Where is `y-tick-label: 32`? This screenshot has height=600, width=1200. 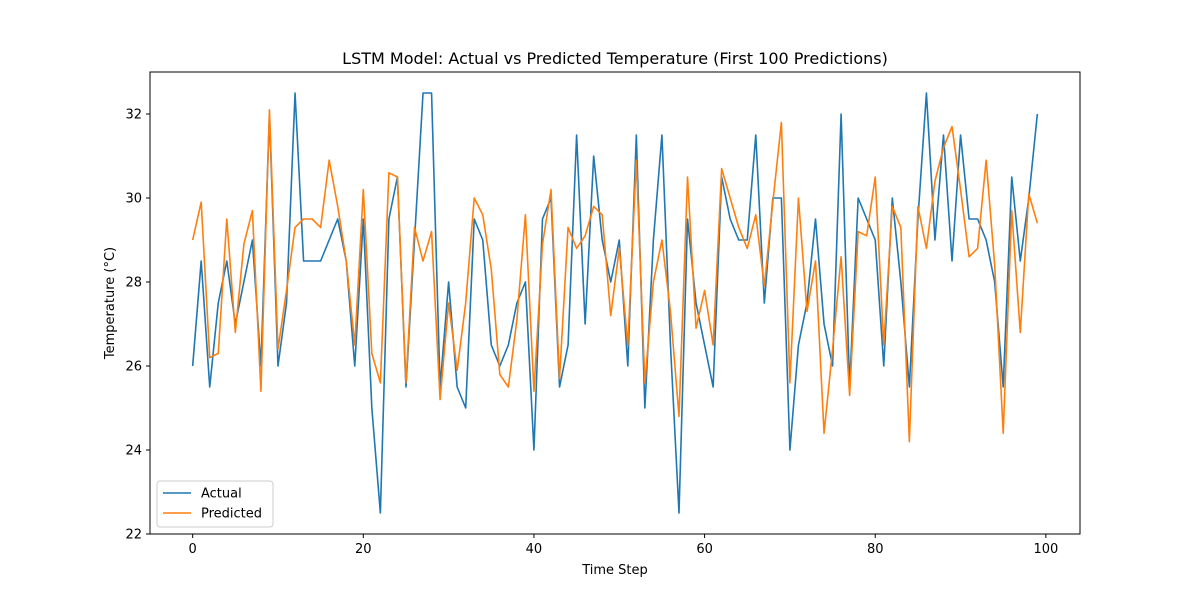
y-tick-label: 32 is located at coordinates (133, 115).